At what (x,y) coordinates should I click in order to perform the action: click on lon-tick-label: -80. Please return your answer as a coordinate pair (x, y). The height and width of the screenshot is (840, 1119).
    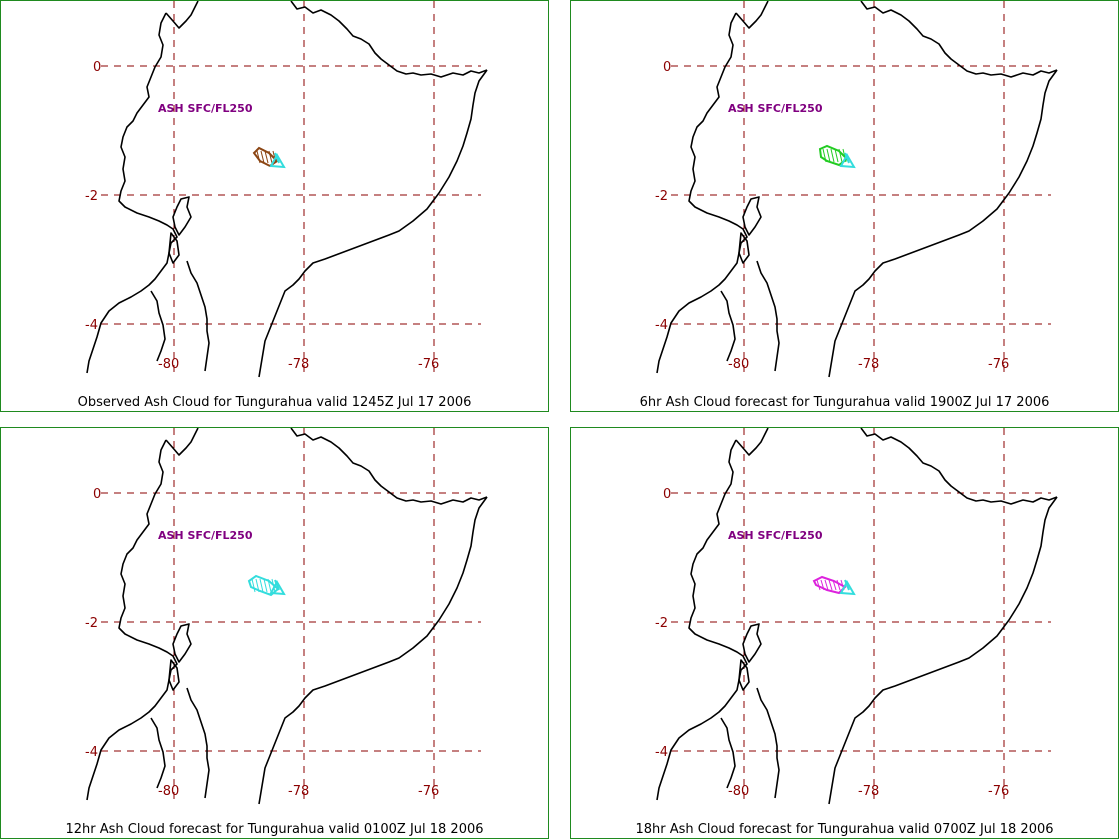
    Looking at the image, I should click on (168, 791).